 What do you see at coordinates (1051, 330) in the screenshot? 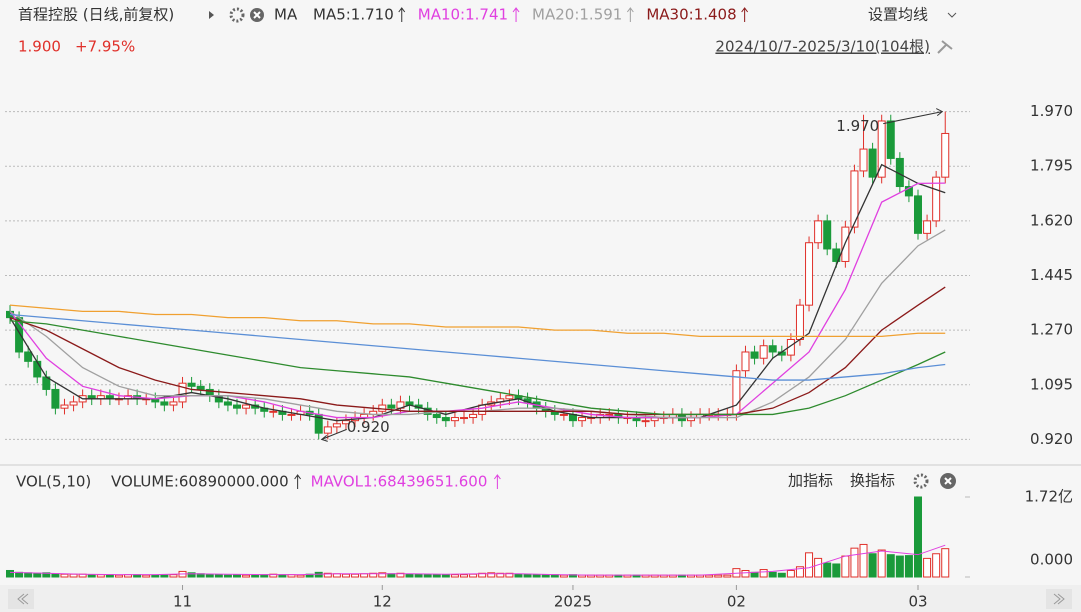
I see `y-tick-label: 1.270` at bounding box center [1051, 330].